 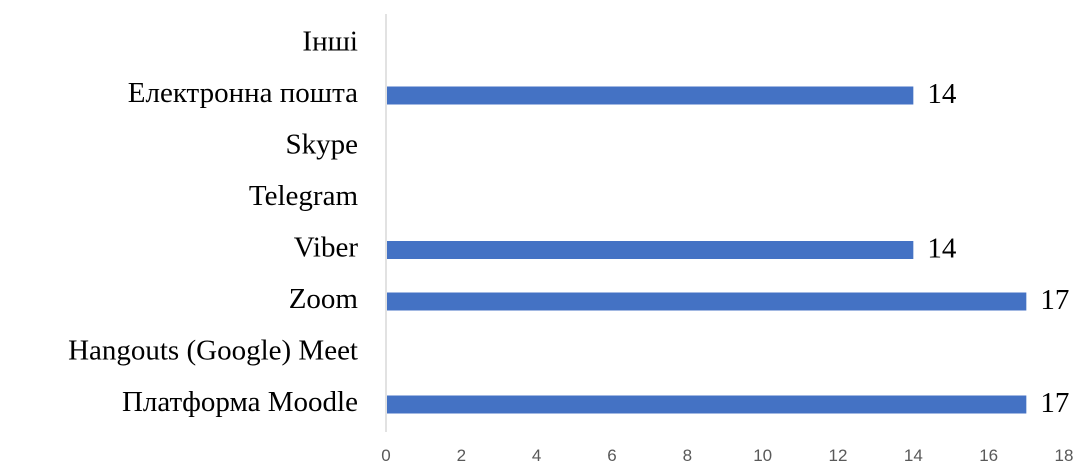 I want to click on category-label: Telegram, so click(x=304, y=196).